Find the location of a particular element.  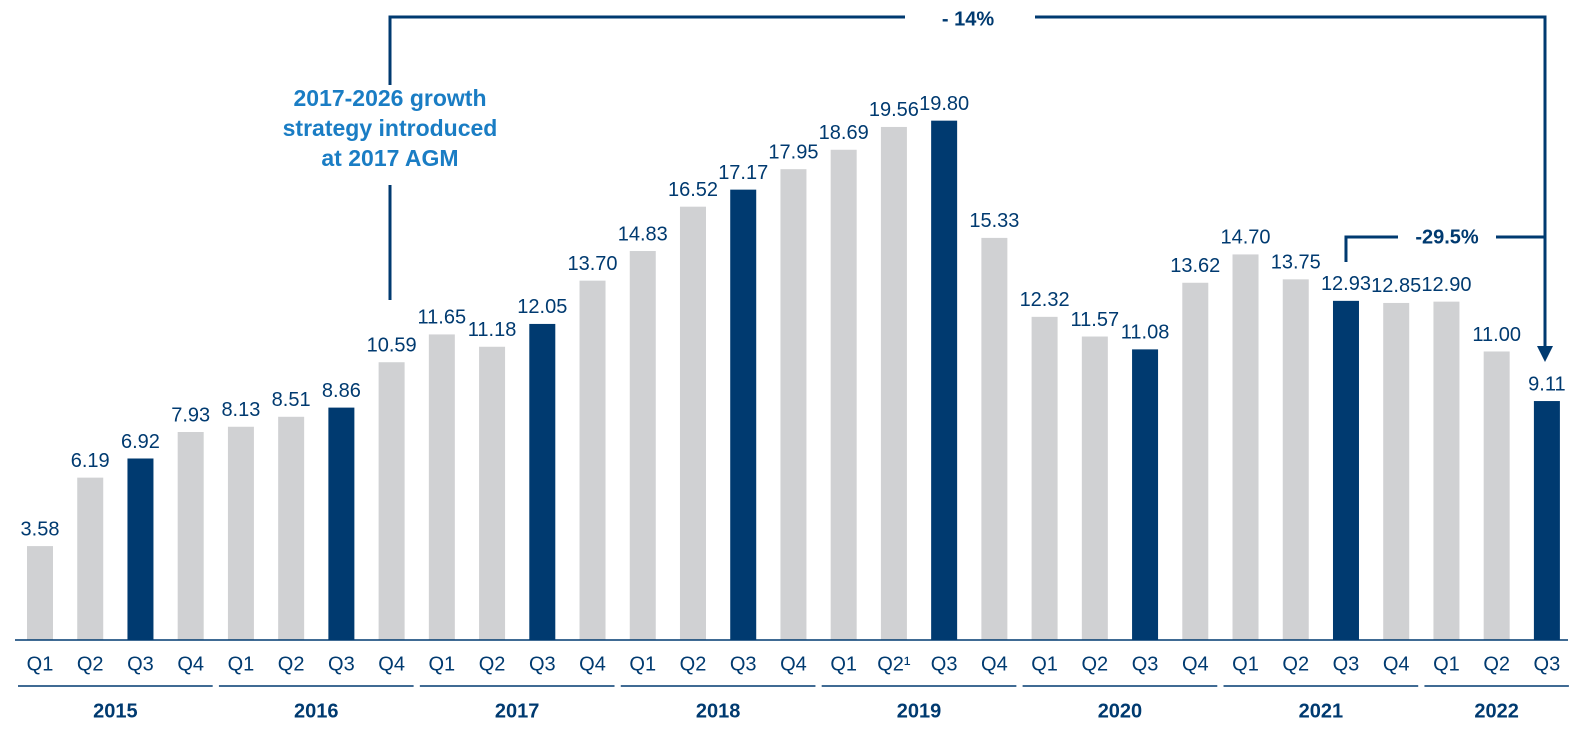

group-label: 2021 is located at coordinates (1321, 711).